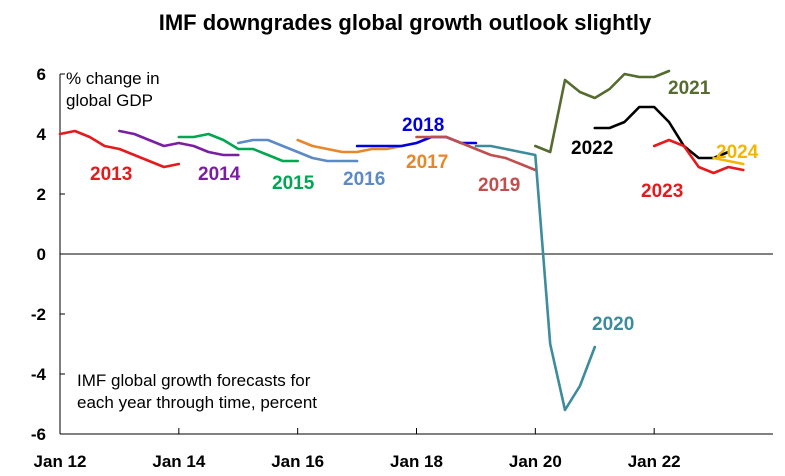 The image size is (785, 476). I want to click on series-label-2020: 2020, so click(613, 324).